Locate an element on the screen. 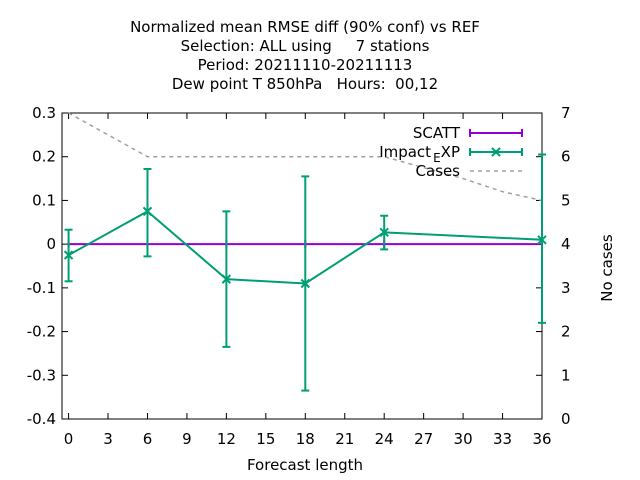  y-axis: 0.3 0.2 0.1 0 -0.1 -0.2 -0.3 -0.4 is located at coordinates (47, 266).